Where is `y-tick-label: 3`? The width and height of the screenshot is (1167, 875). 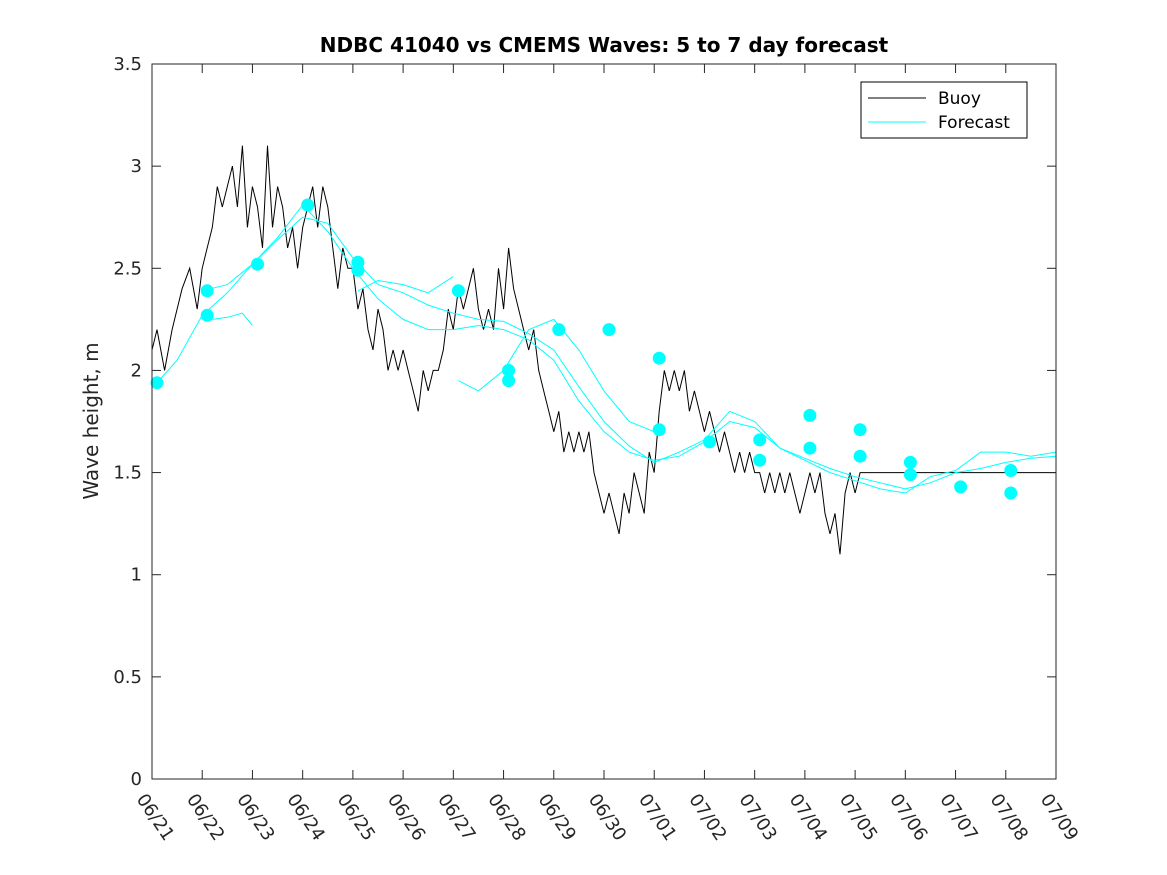
y-tick-label: 3 is located at coordinates (136, 166).